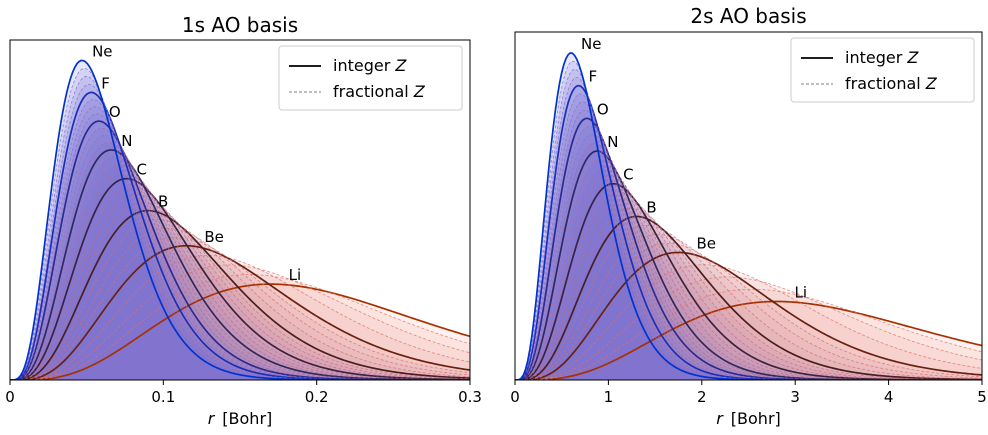 This screenshot has width=988, height=435. I want to click on x-tick-label: 0.1, so click(163, 397).